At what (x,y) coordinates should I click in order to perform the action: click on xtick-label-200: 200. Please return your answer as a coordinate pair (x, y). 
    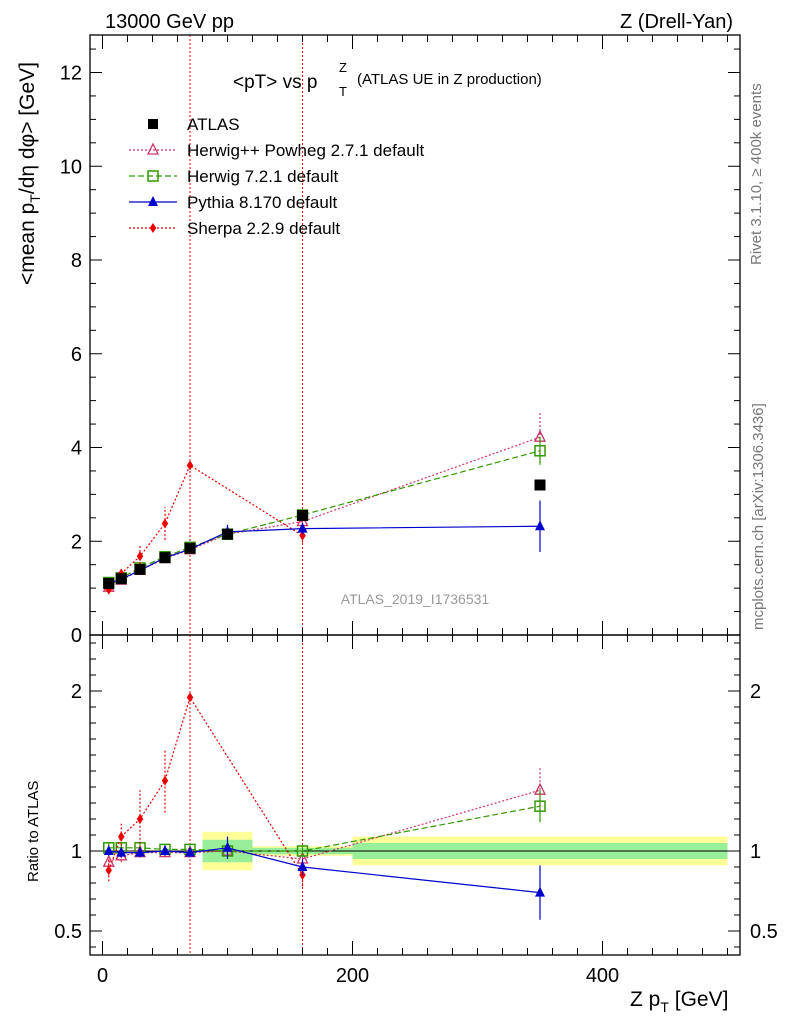
    Looking at the image, I should click on (352, 976).